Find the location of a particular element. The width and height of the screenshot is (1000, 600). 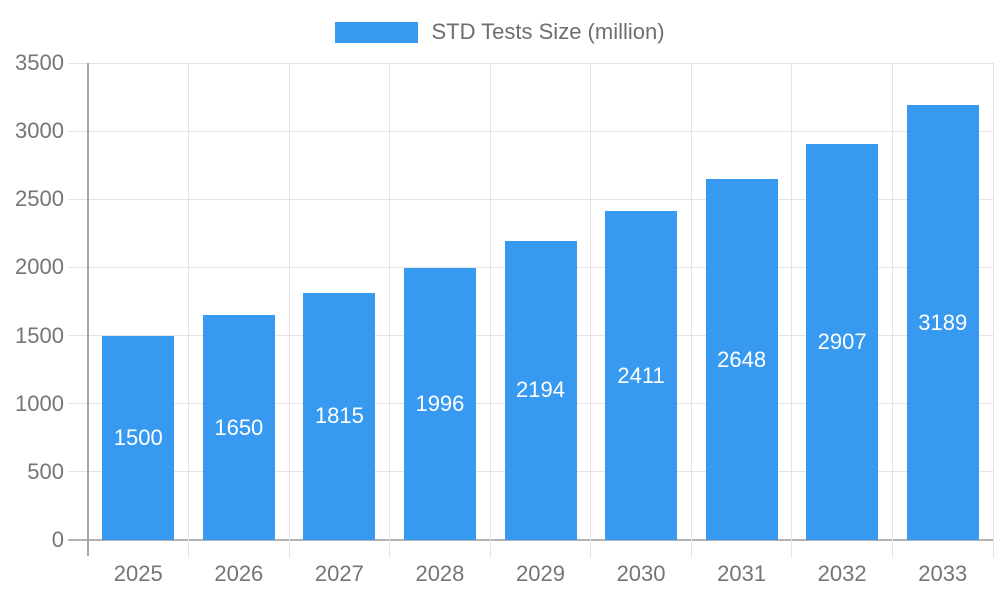

x-axis-label: 2031 is located at coordinates (742, 573).